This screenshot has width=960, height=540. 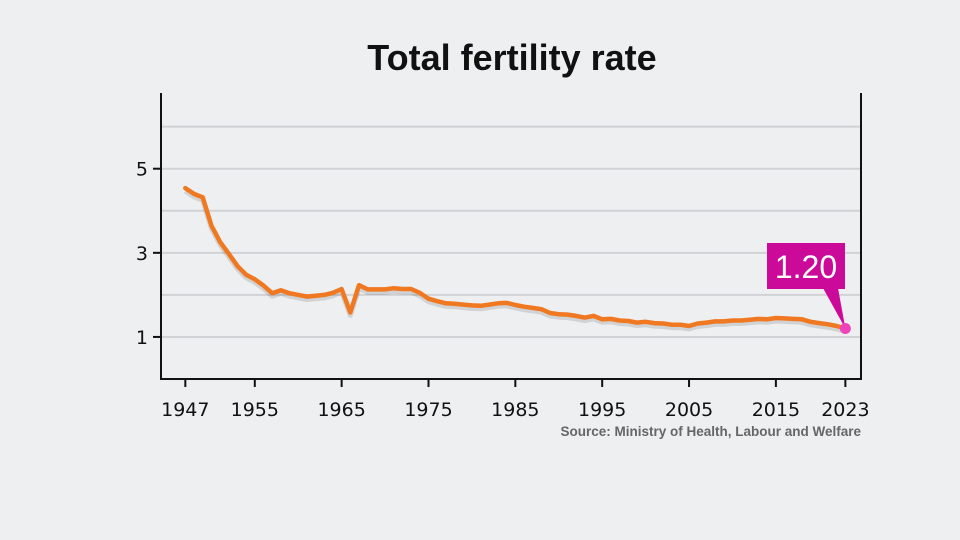 I want to click on annotation-box, so click(x=806, y=266).